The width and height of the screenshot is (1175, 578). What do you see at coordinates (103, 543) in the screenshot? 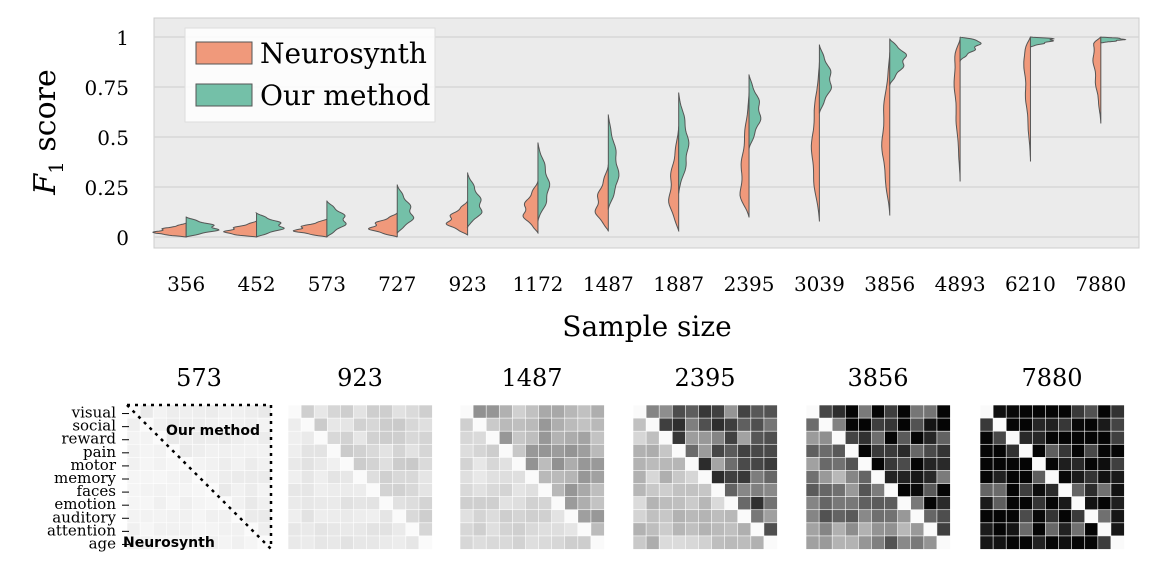
I see `heatmap-row-label: age` at bounding box center [103, 543].